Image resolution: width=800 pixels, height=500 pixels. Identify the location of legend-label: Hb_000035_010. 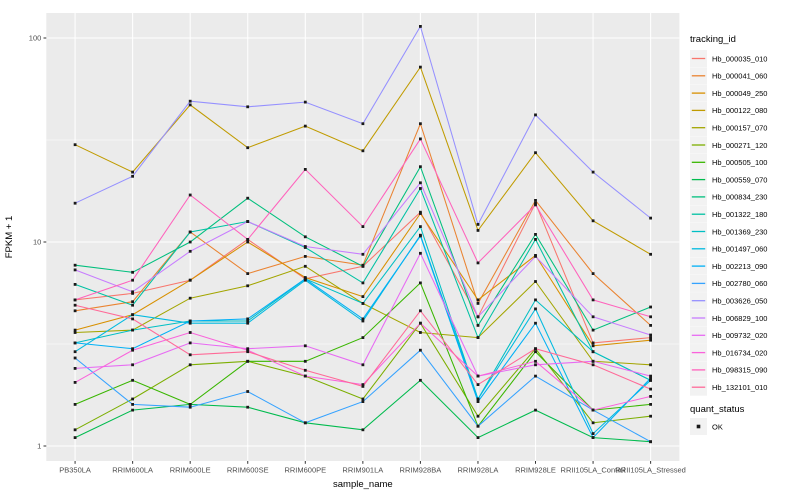
(739, 58).